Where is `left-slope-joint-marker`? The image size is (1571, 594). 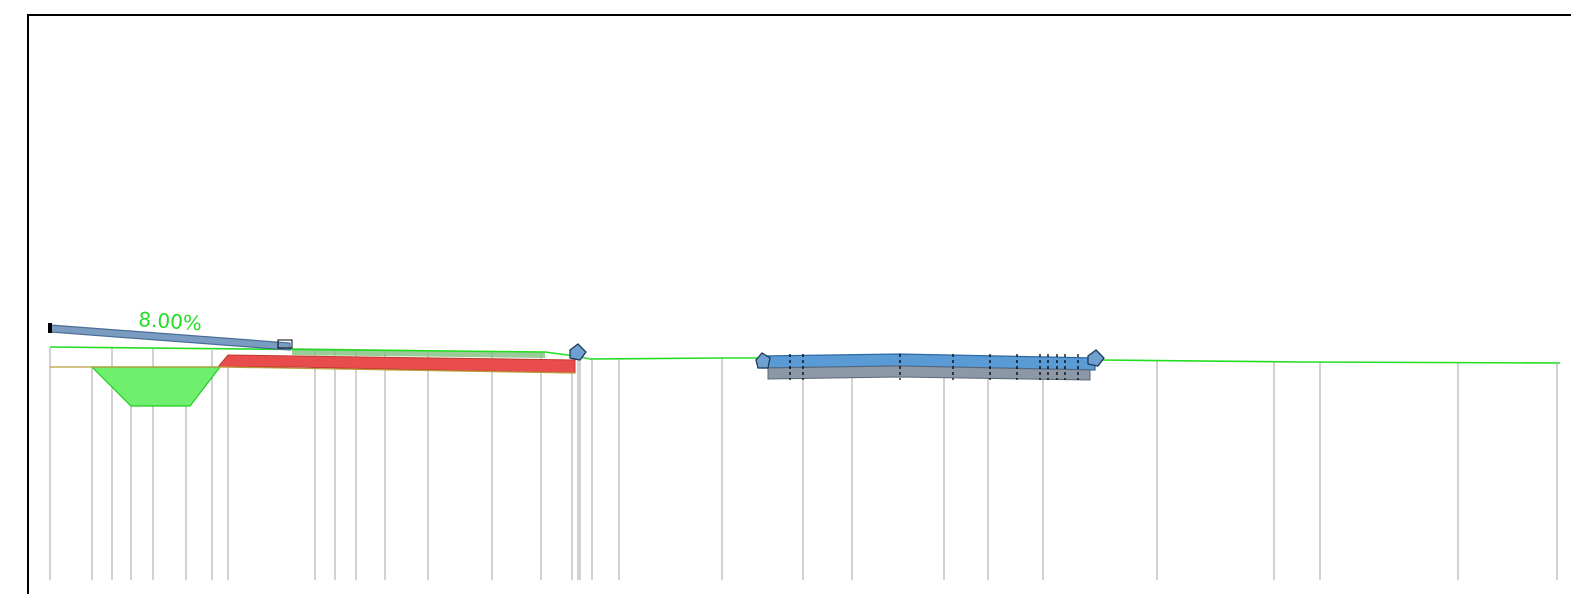
left-slope-joint-marker is located at coordinates (285, 344).